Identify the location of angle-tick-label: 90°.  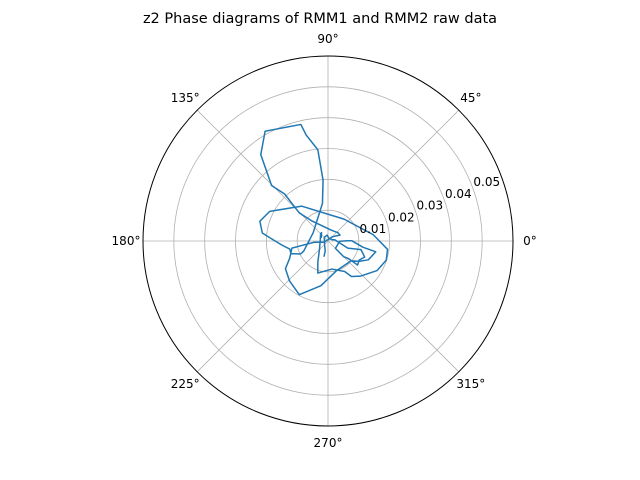
(327, 39).